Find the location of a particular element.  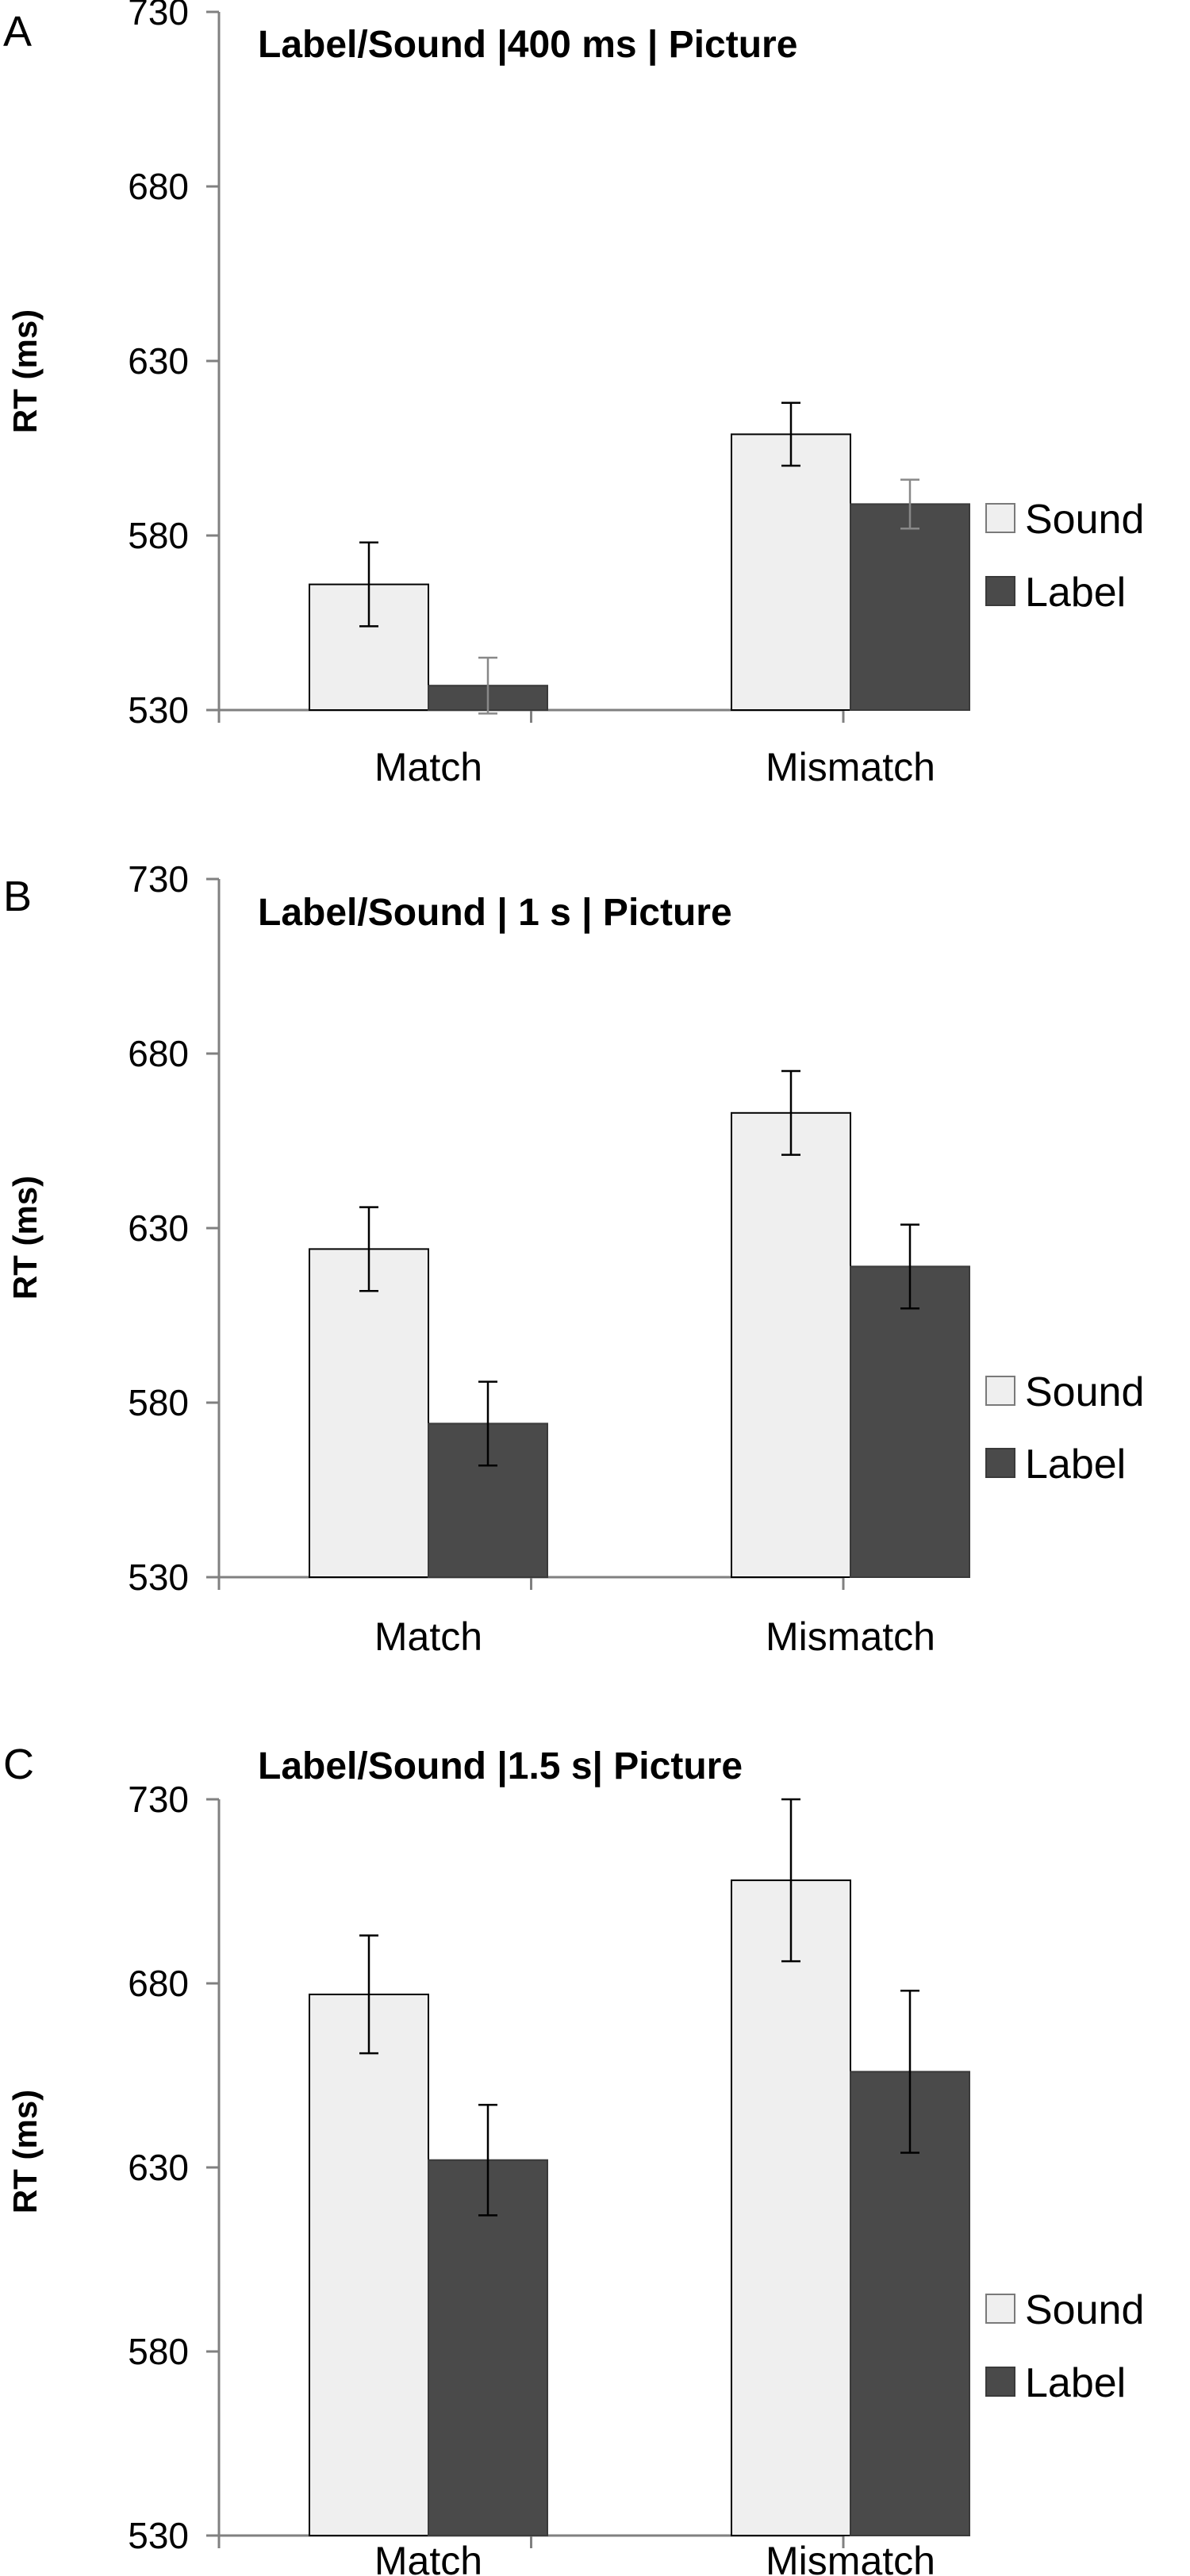

chart-title: Label/Sound |400 ms | Picture is located at coordinates (527, 45).